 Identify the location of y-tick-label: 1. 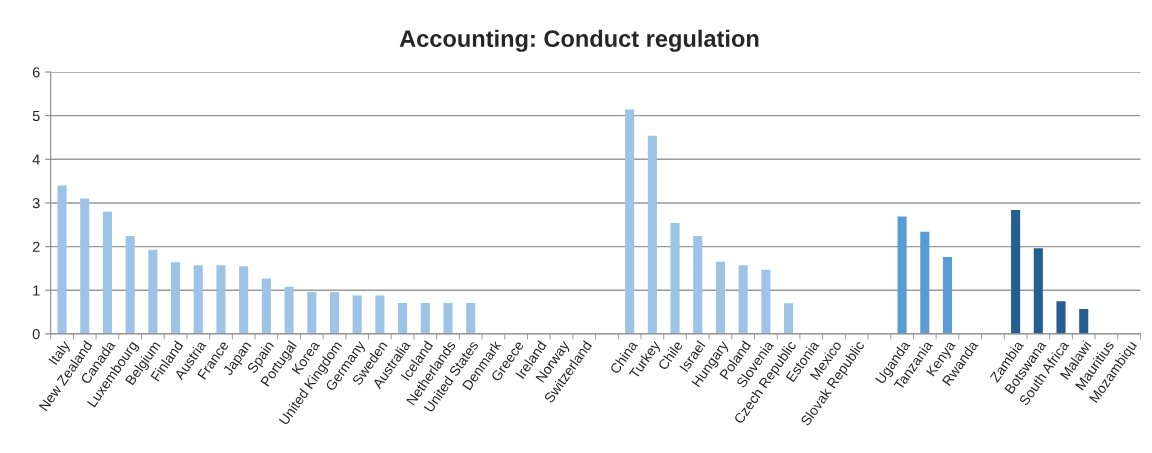
(36, 290).